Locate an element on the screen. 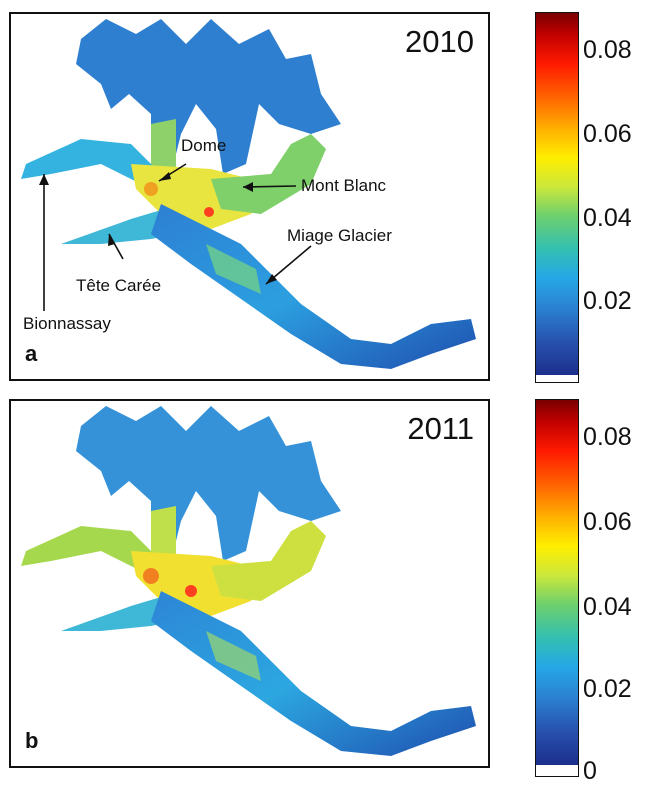 Image resolution: width=657 pixels, height=787 pixels. year-label: 2010 is located at coordinates (439, 41).